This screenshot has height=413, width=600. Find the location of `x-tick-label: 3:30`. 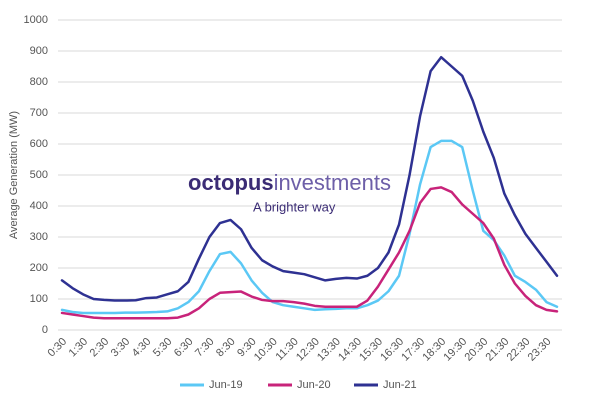

x-tick-label: 3:30 is located at coordinates (121, 348).